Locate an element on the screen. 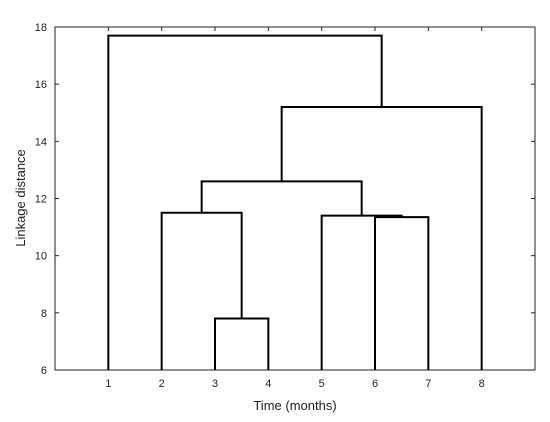  x-tick-label: 7 is located at coordinates (428, 384).